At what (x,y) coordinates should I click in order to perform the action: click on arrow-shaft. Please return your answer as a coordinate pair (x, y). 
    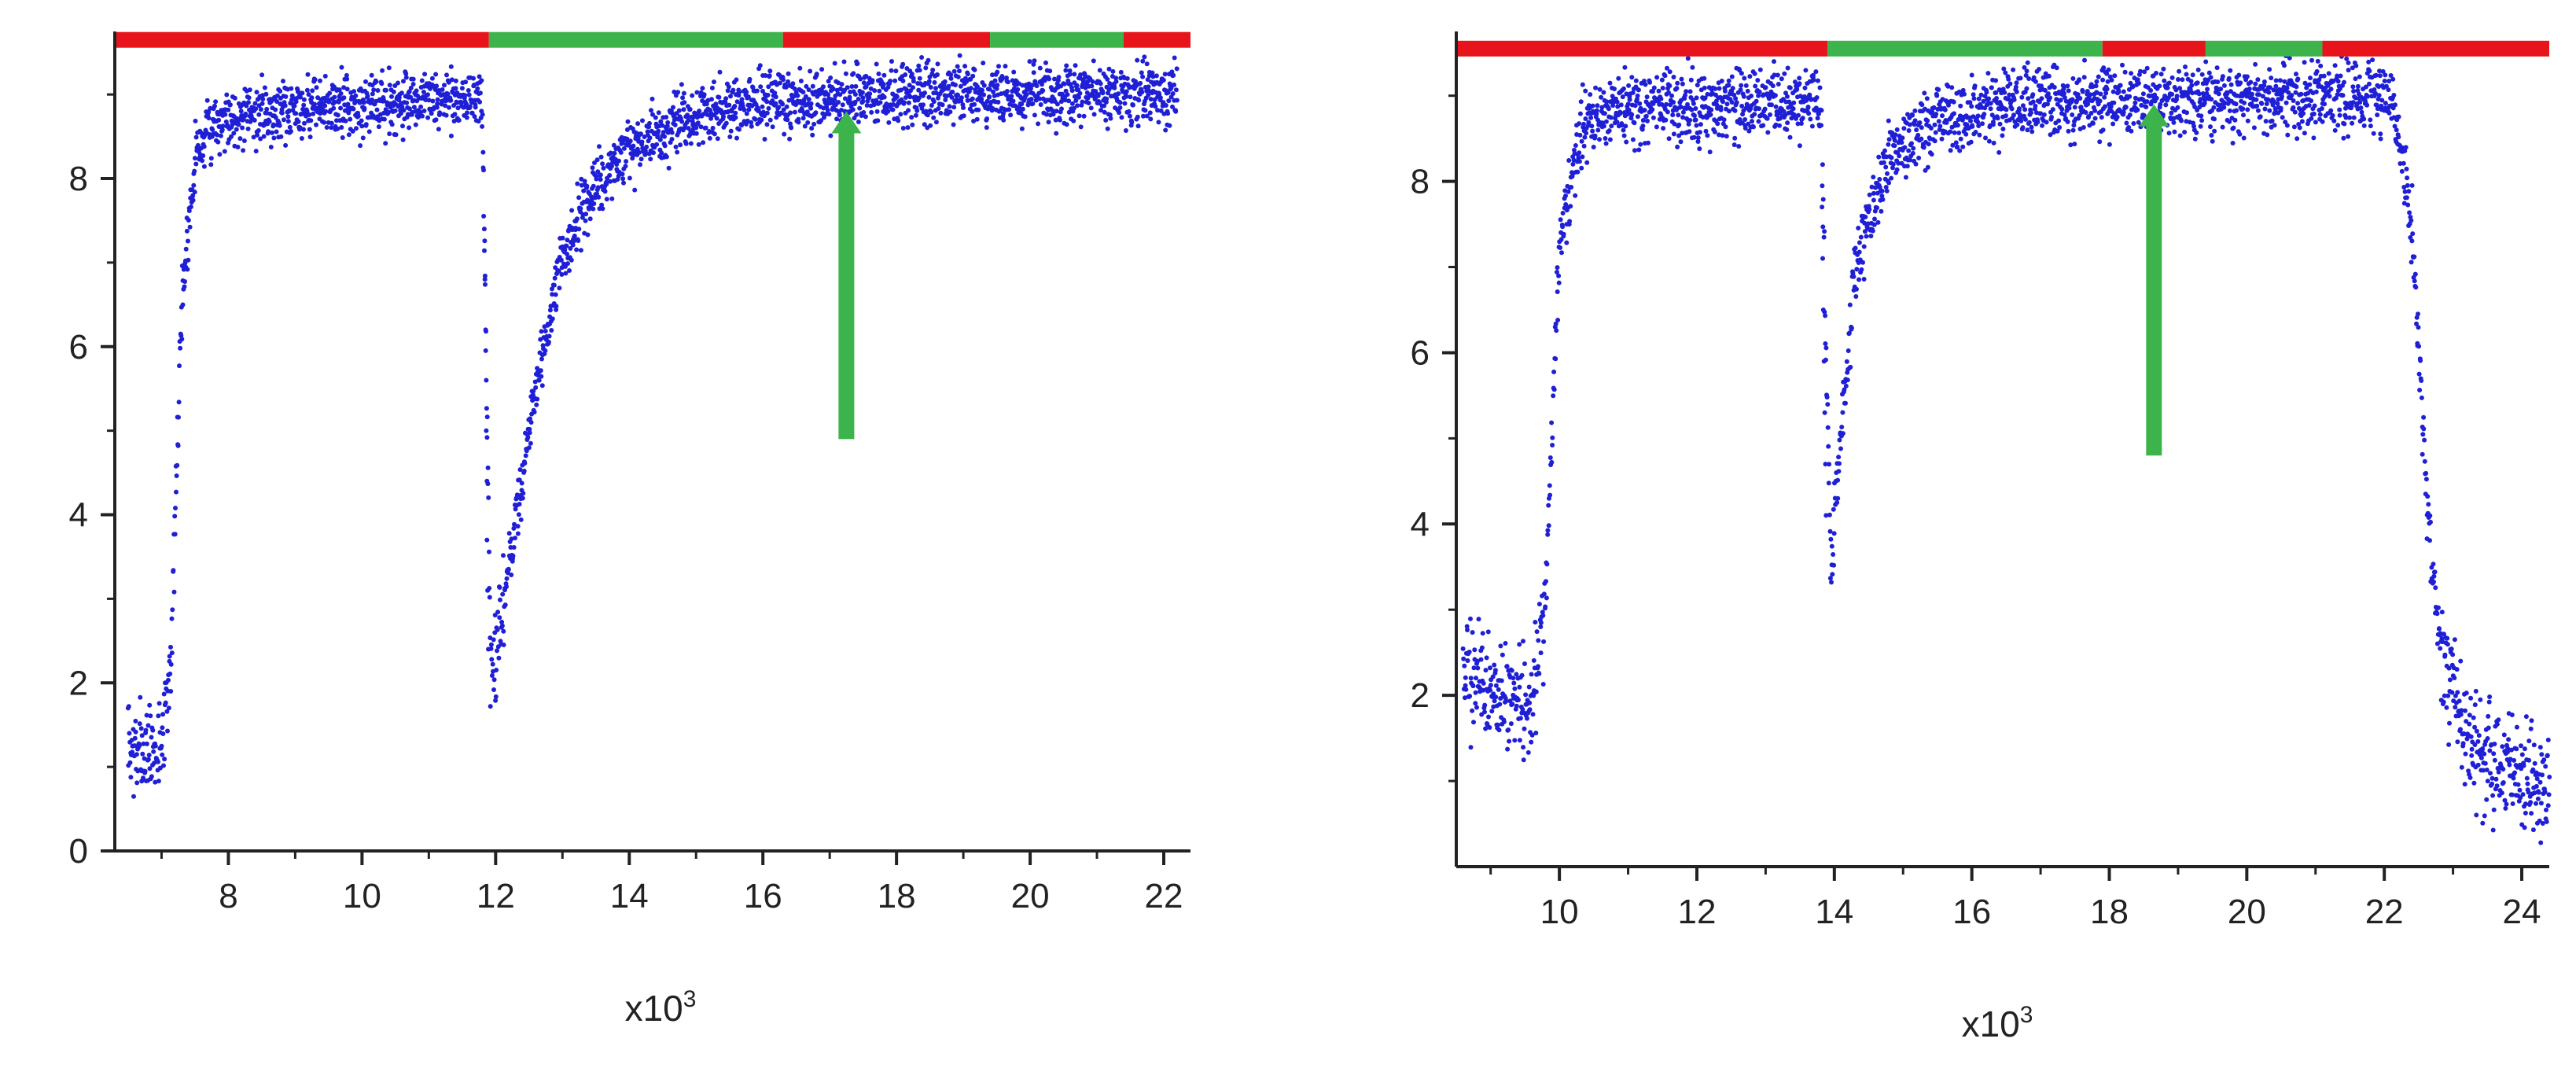
    Looking at the image, I should click on (846, 285).